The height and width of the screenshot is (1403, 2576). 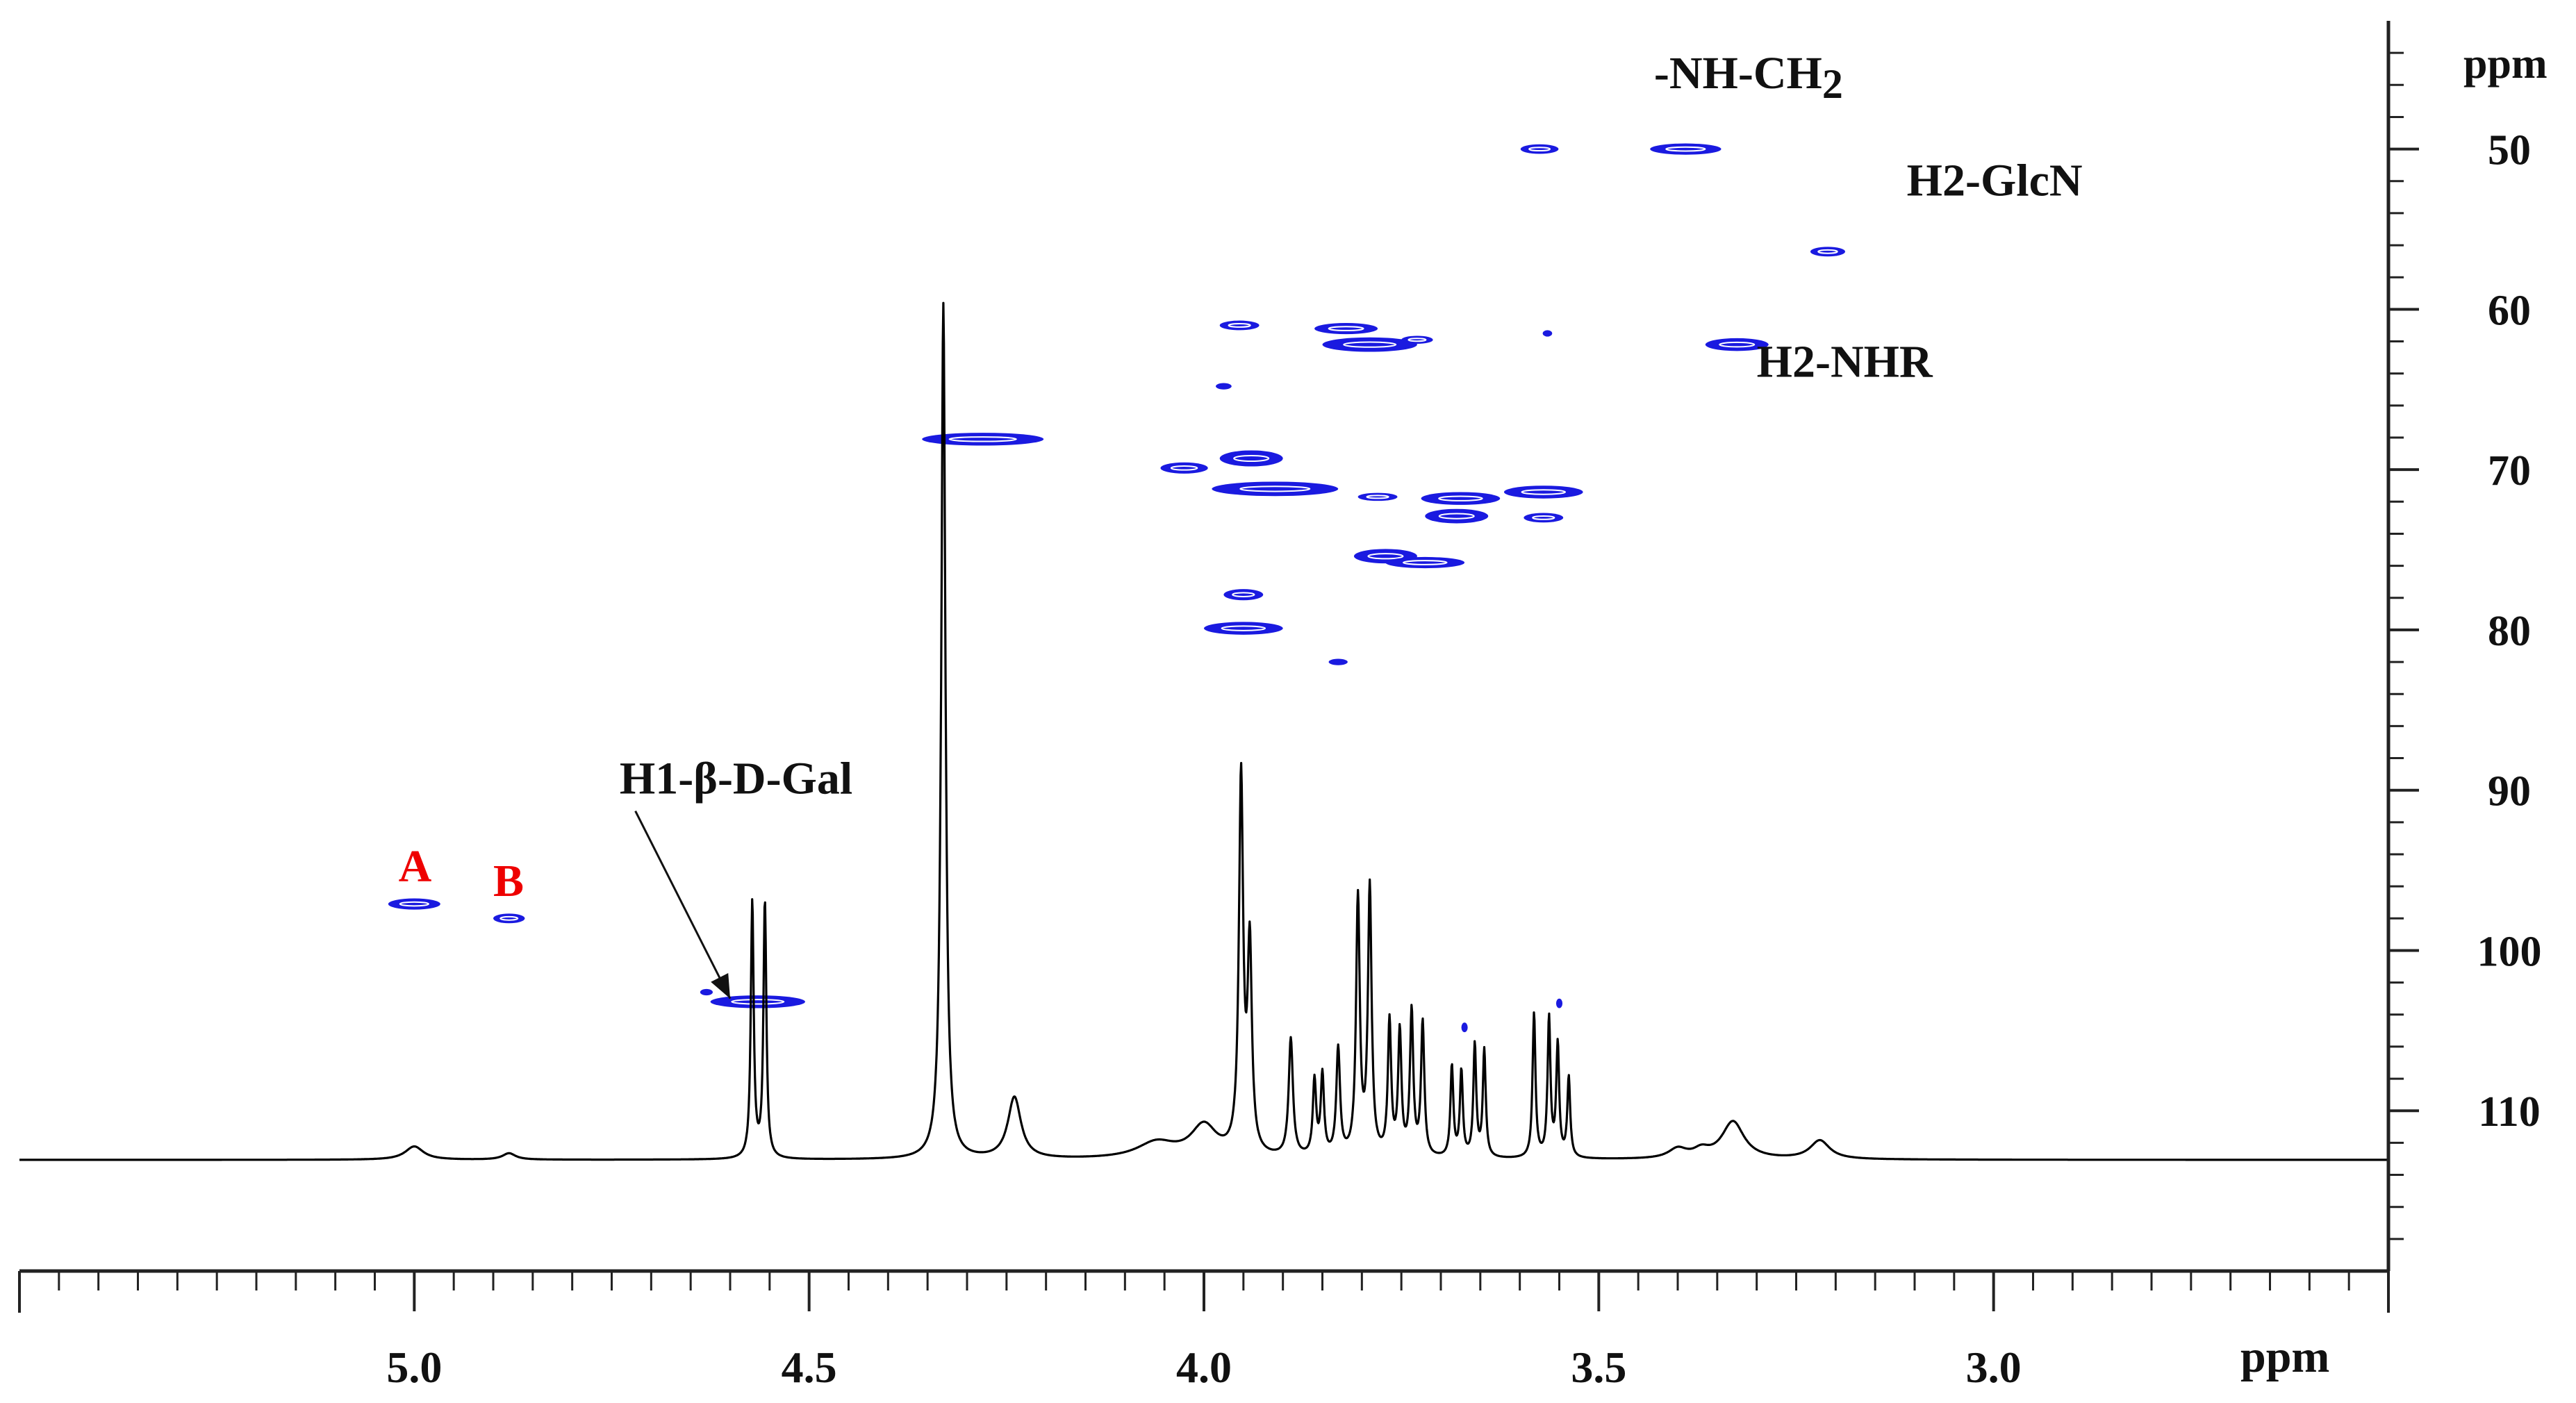 What do you see at coordinates (1749, 77) in the screenshot?
I see `peak-annotation: -NH-CH2` at bounding box center [1749, 77].